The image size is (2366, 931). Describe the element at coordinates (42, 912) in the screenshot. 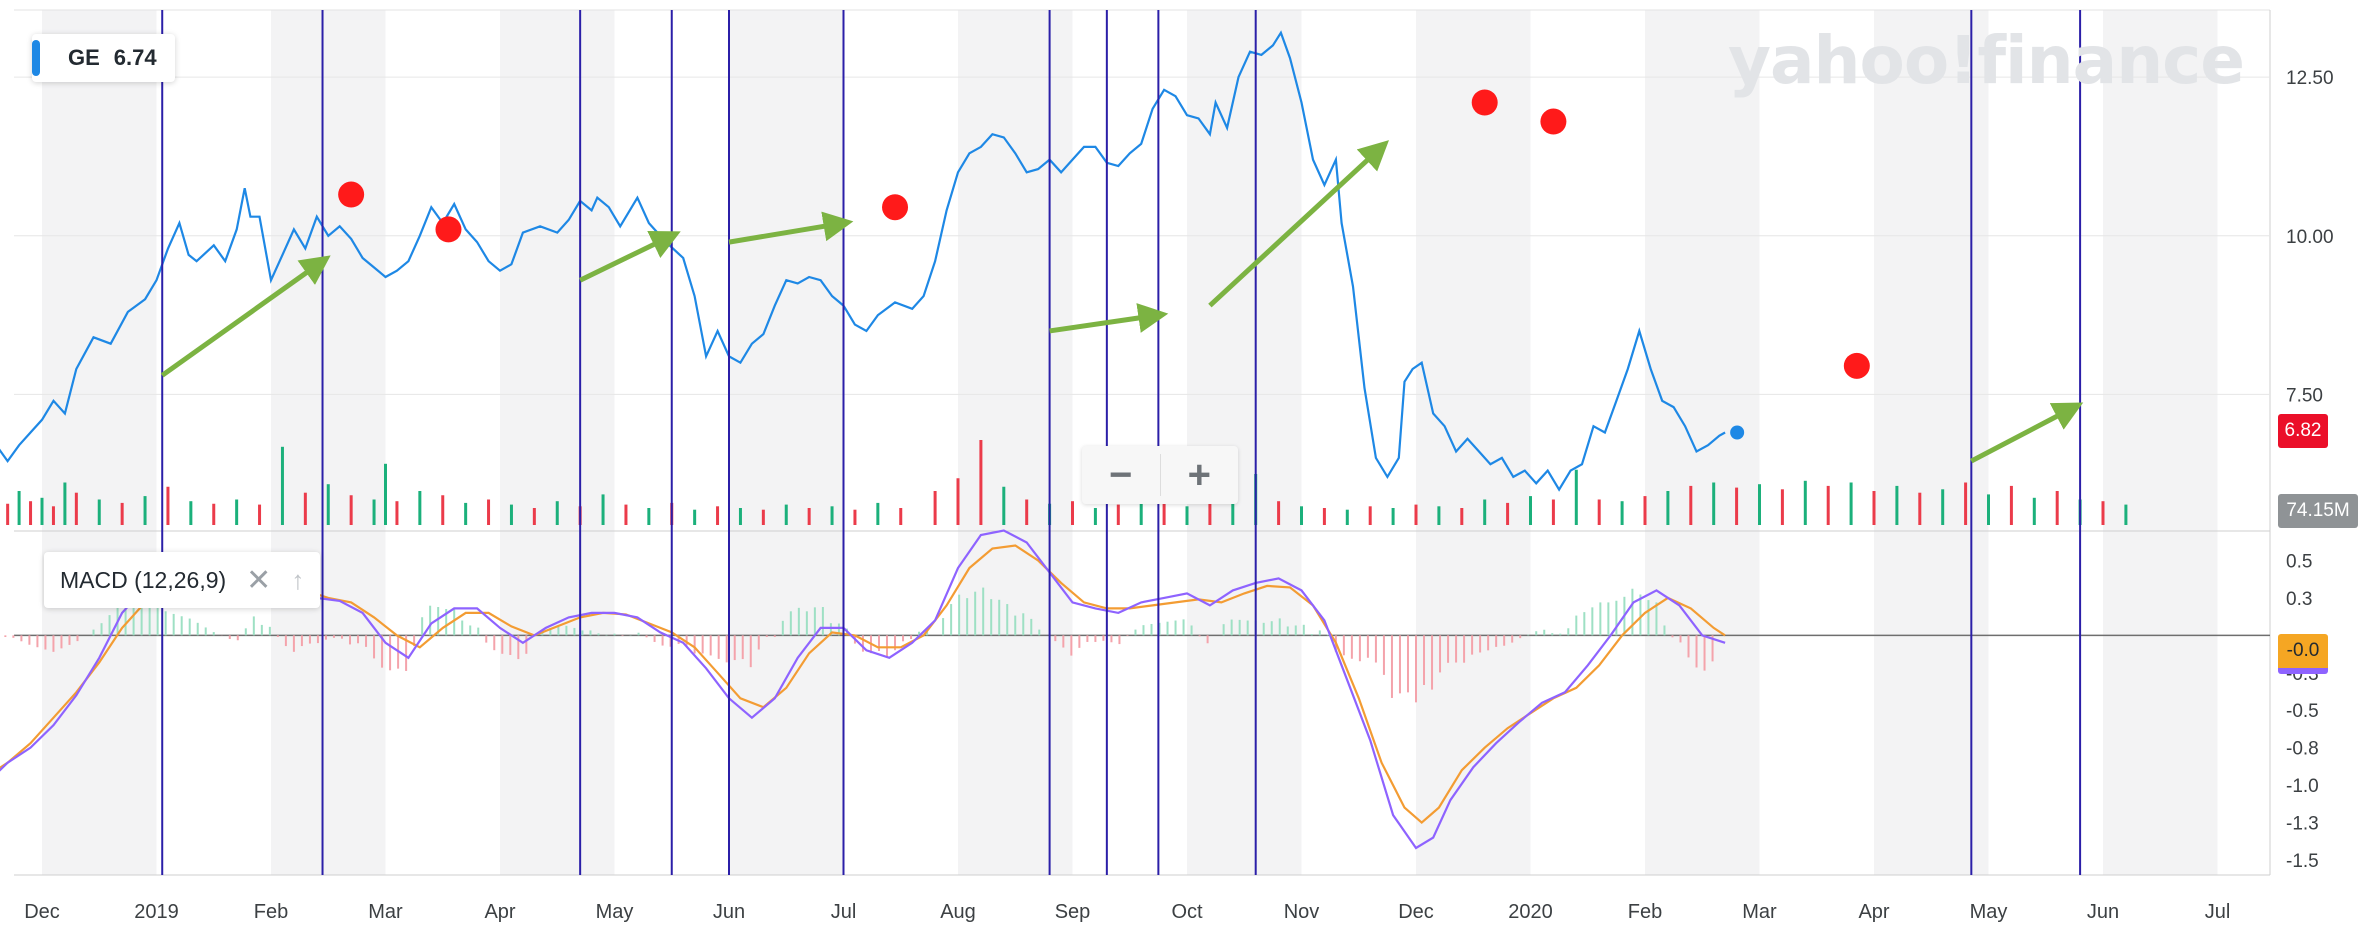

I see `x-tick-label: Dec` at that location.